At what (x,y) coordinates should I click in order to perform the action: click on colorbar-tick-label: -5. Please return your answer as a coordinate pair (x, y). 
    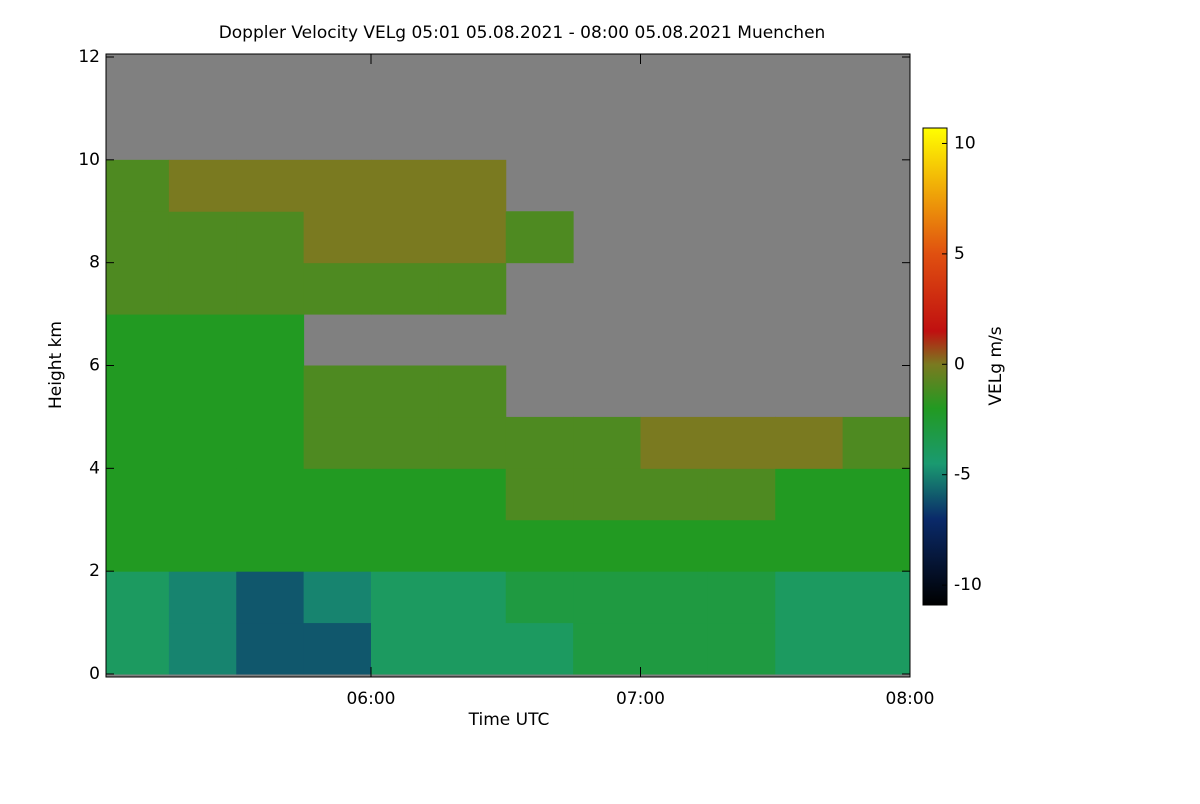
    Looking at the image, I should click on (962, 475).